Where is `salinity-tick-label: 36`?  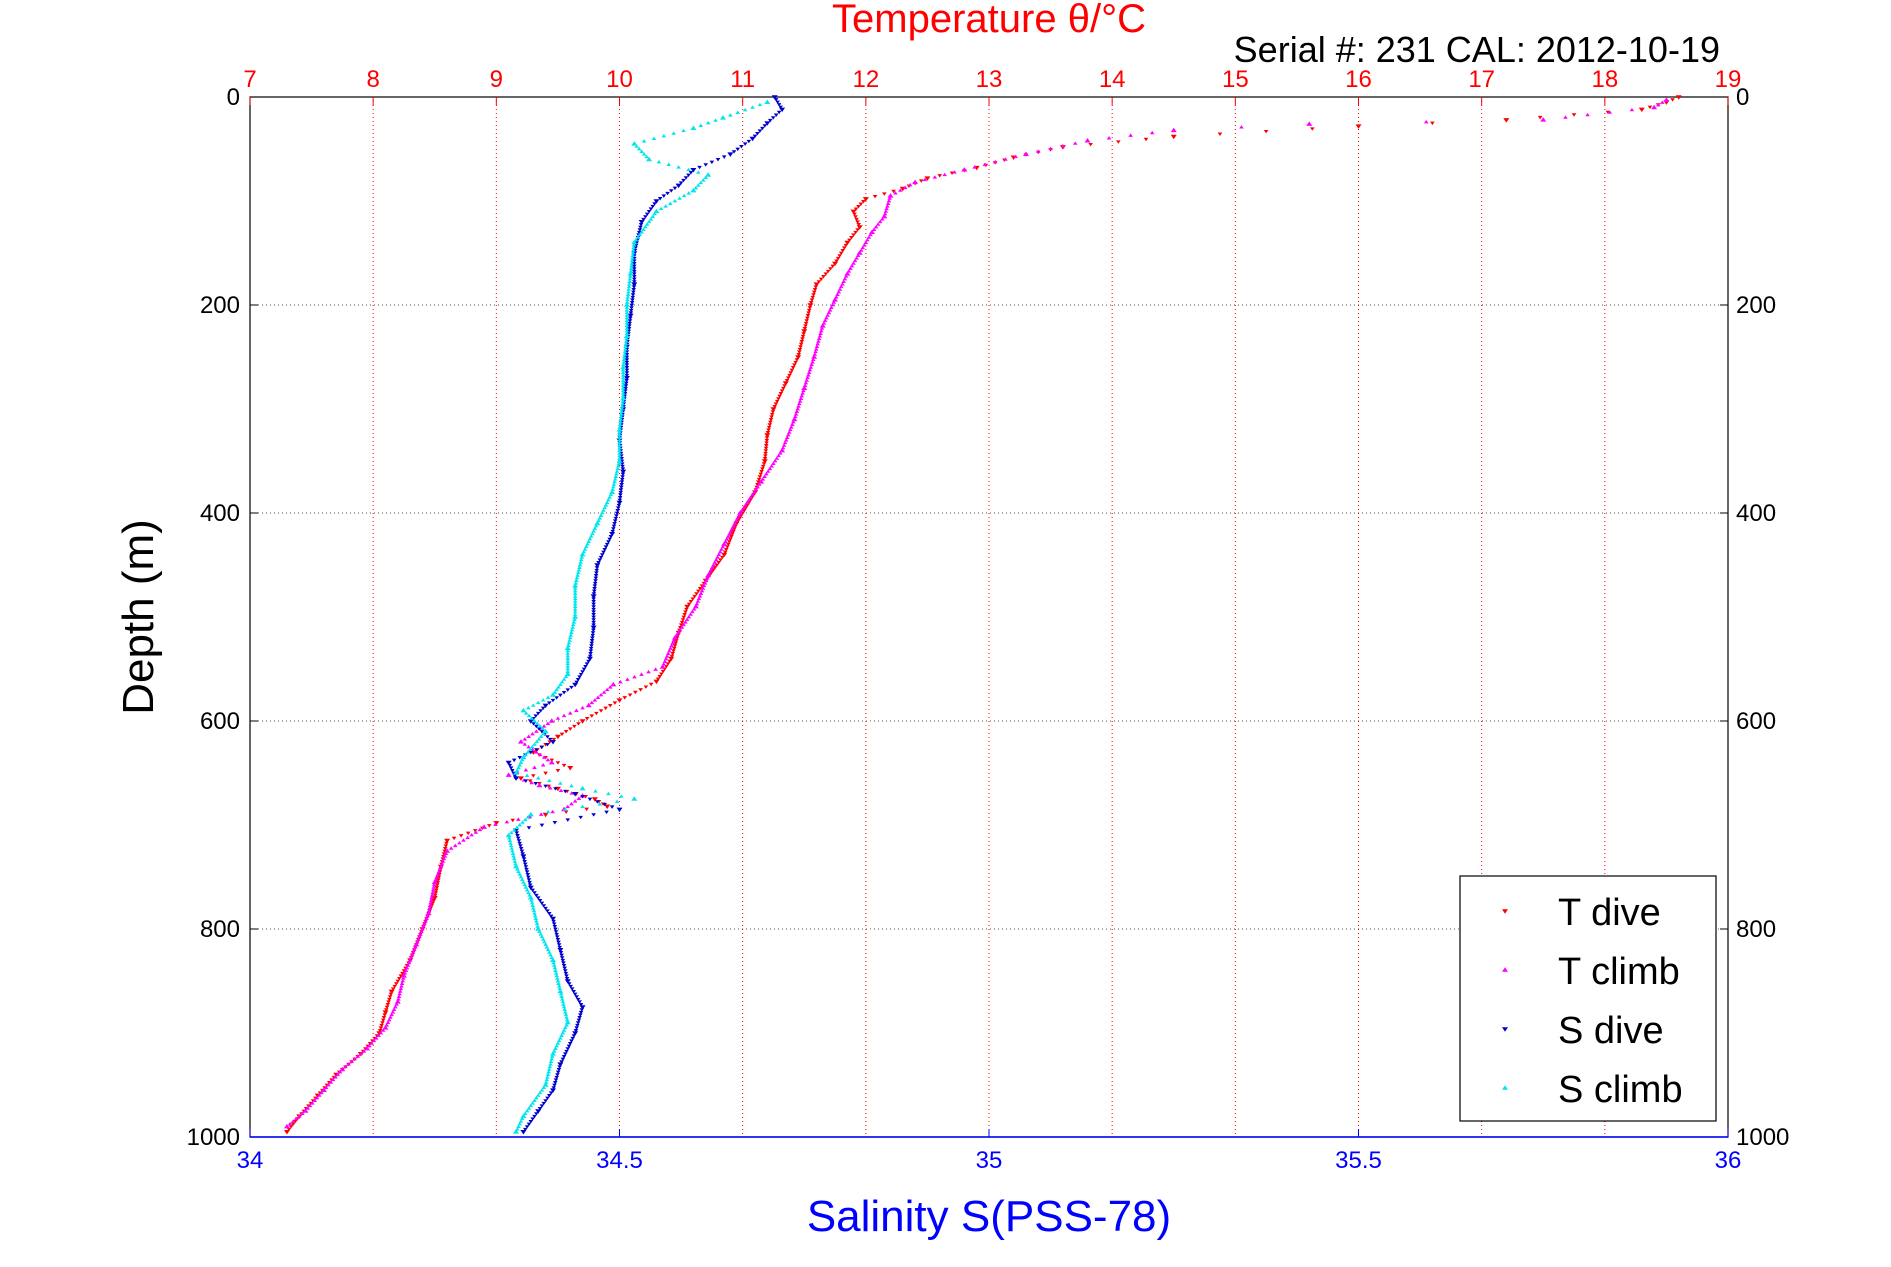
salinity-tick-label: 36 is located at coordinates (1728, 1160).